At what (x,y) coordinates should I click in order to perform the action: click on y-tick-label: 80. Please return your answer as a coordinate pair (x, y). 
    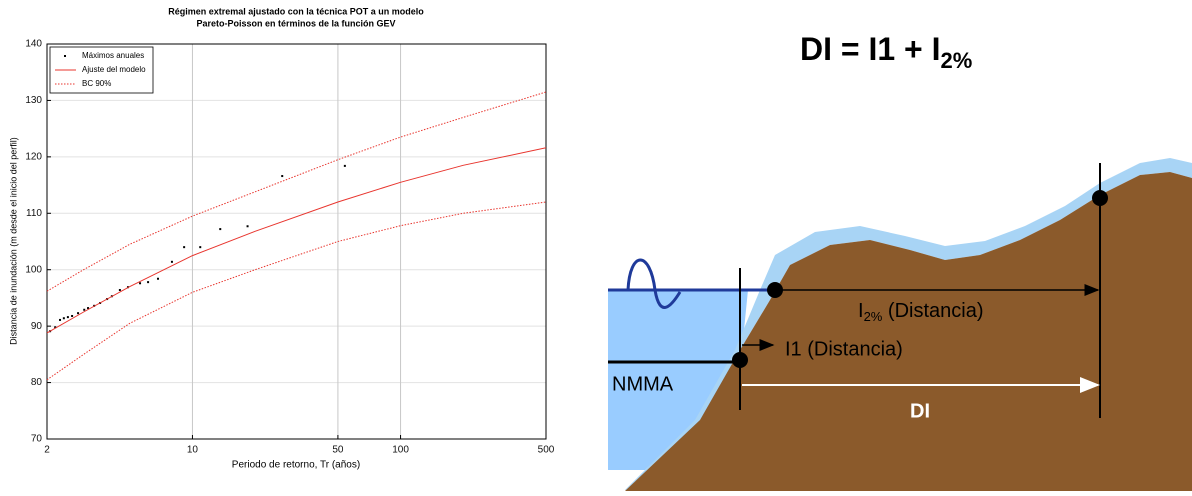
    Looking at the image, I should click on (37, 382).